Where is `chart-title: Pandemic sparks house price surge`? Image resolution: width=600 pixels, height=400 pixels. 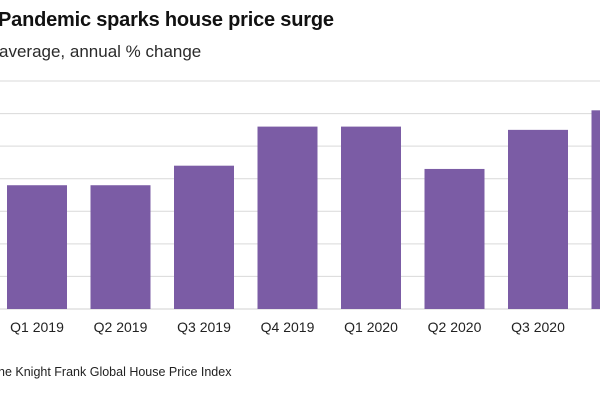 chart-title: Pandemic sparks house price surge is located at coordinates (167, 20).